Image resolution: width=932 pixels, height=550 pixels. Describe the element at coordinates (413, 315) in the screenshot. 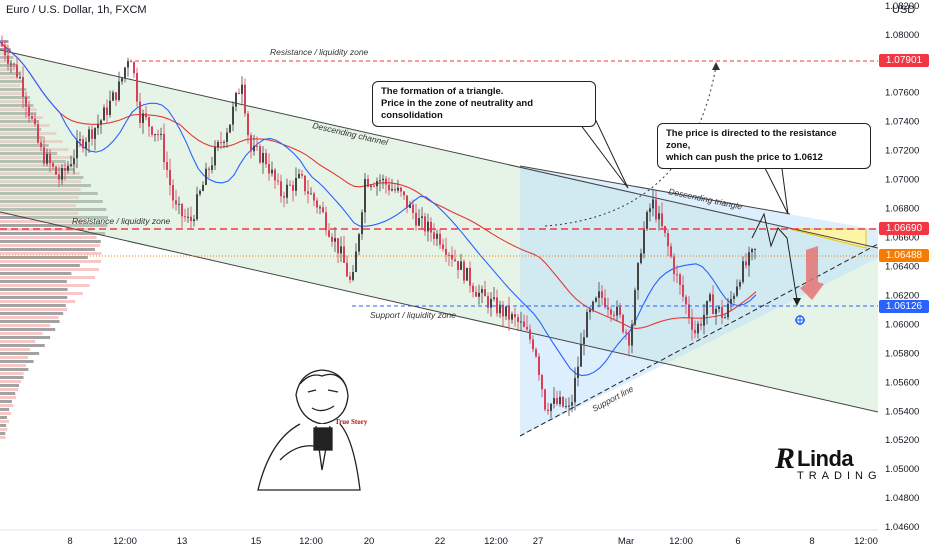

I see `annotation-support-zone: Support / liquidity zone` at that location.